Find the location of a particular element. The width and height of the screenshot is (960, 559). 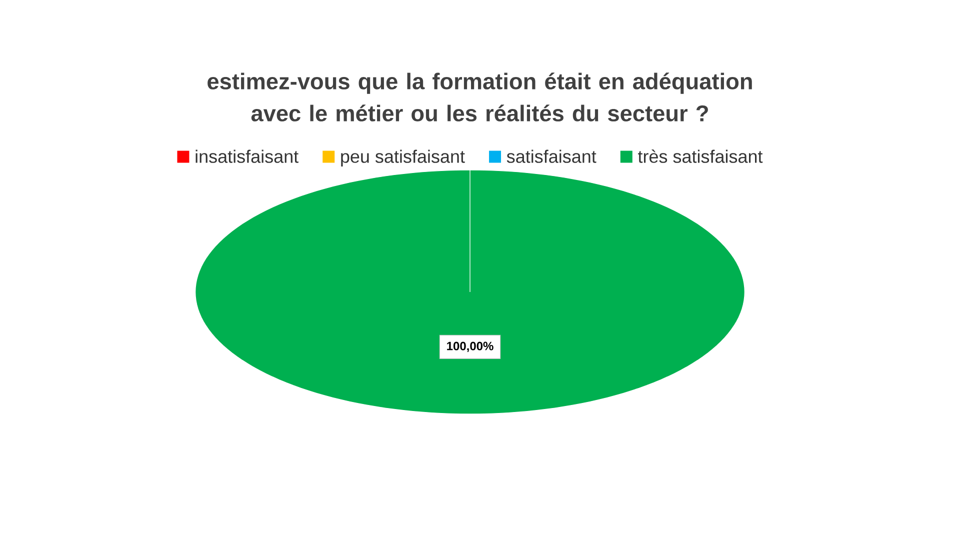

legend-label: satisfaisant is located at coordinates (551, 156).